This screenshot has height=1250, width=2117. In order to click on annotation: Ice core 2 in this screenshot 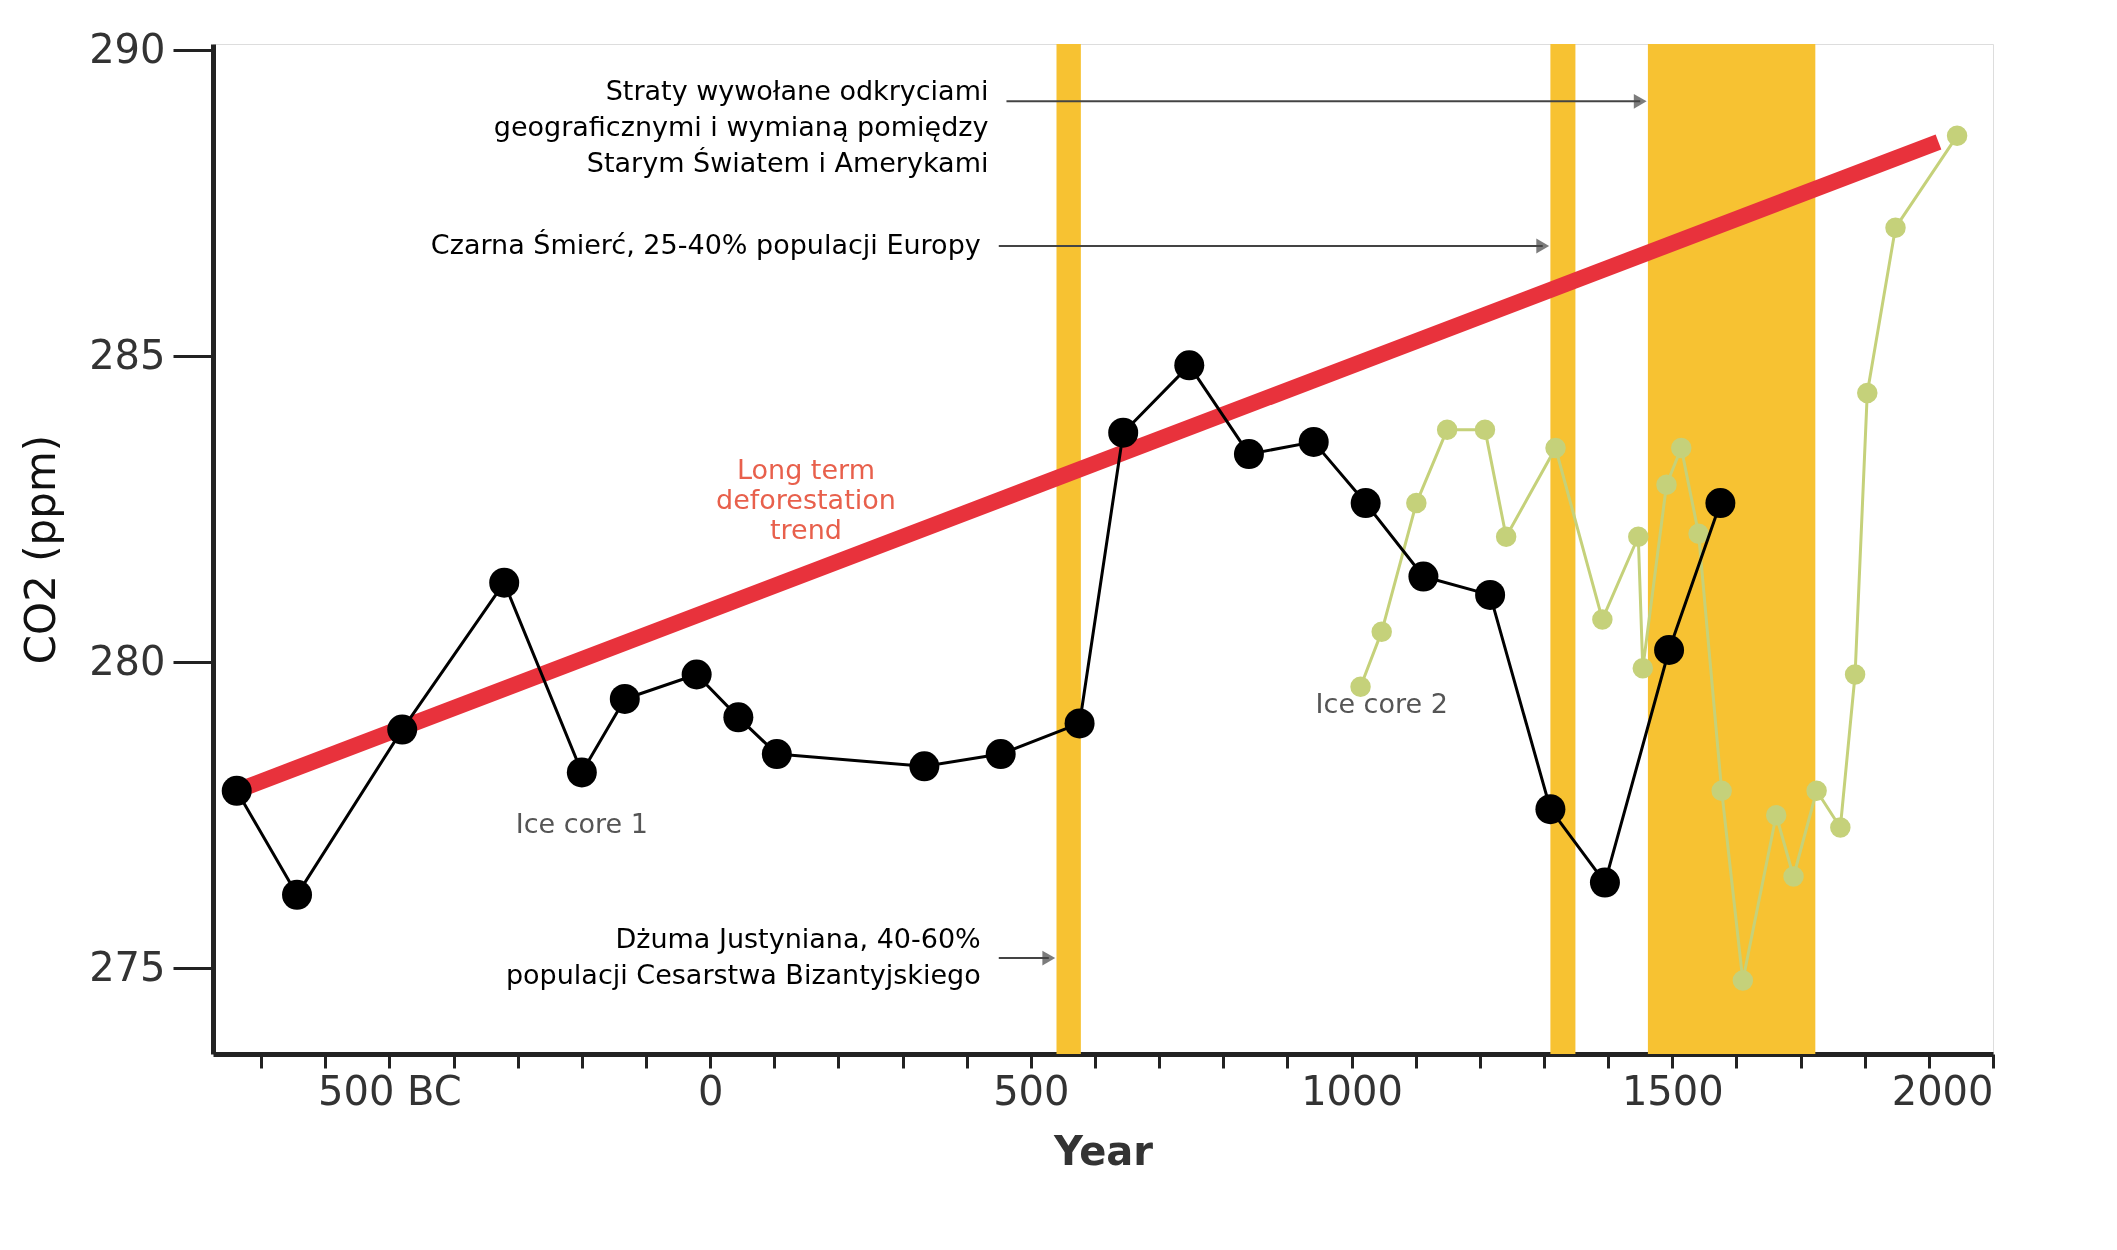, I will do `click(1381, 703)`.